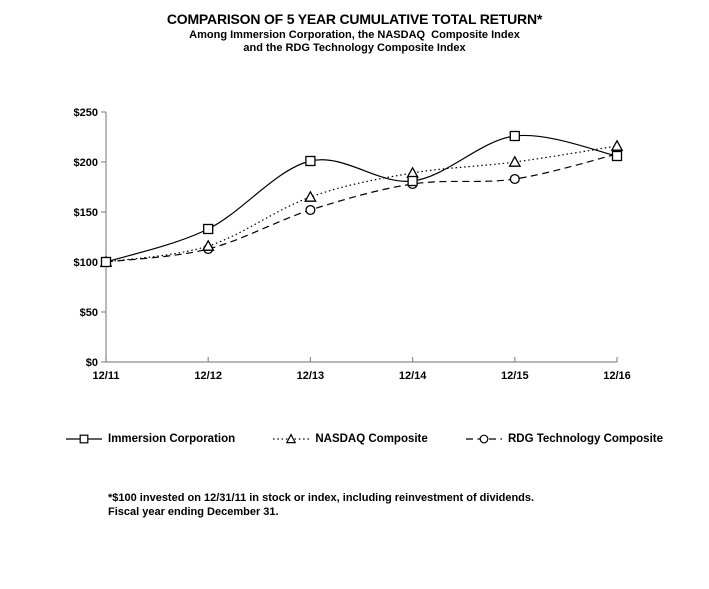 The width and height of the screenshot is (709, 589). I want to click on y-tick-label: $100, so click(86, 263).